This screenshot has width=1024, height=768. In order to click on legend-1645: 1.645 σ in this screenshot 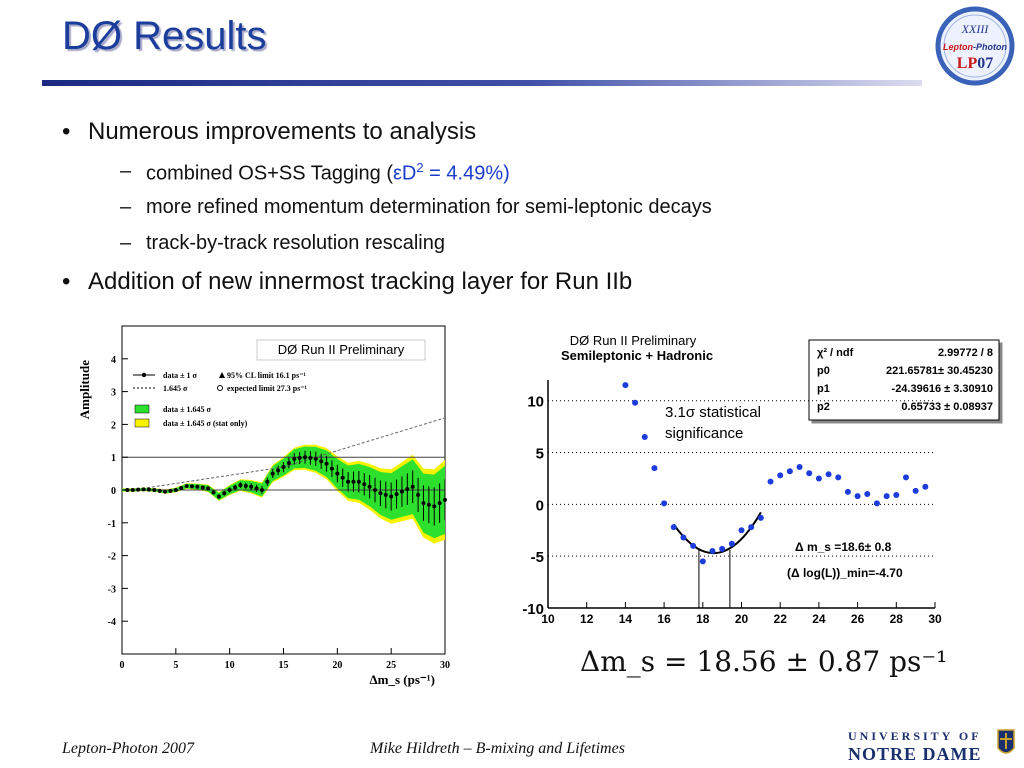, I will do `click(175, 388)`.